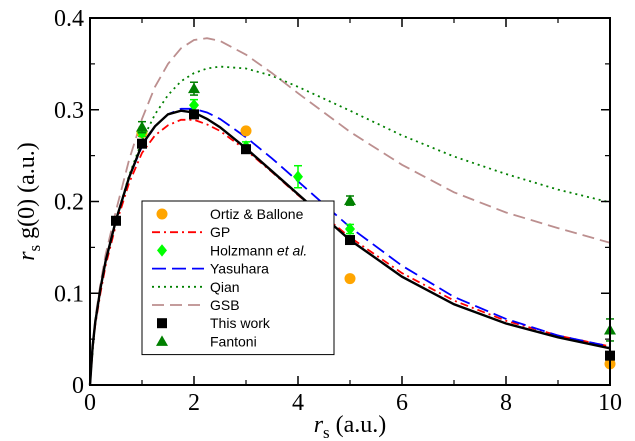  Describe the element at coordinates (69, 19) in the screenshot. I see `y-tick-label: 0.4` at that location.